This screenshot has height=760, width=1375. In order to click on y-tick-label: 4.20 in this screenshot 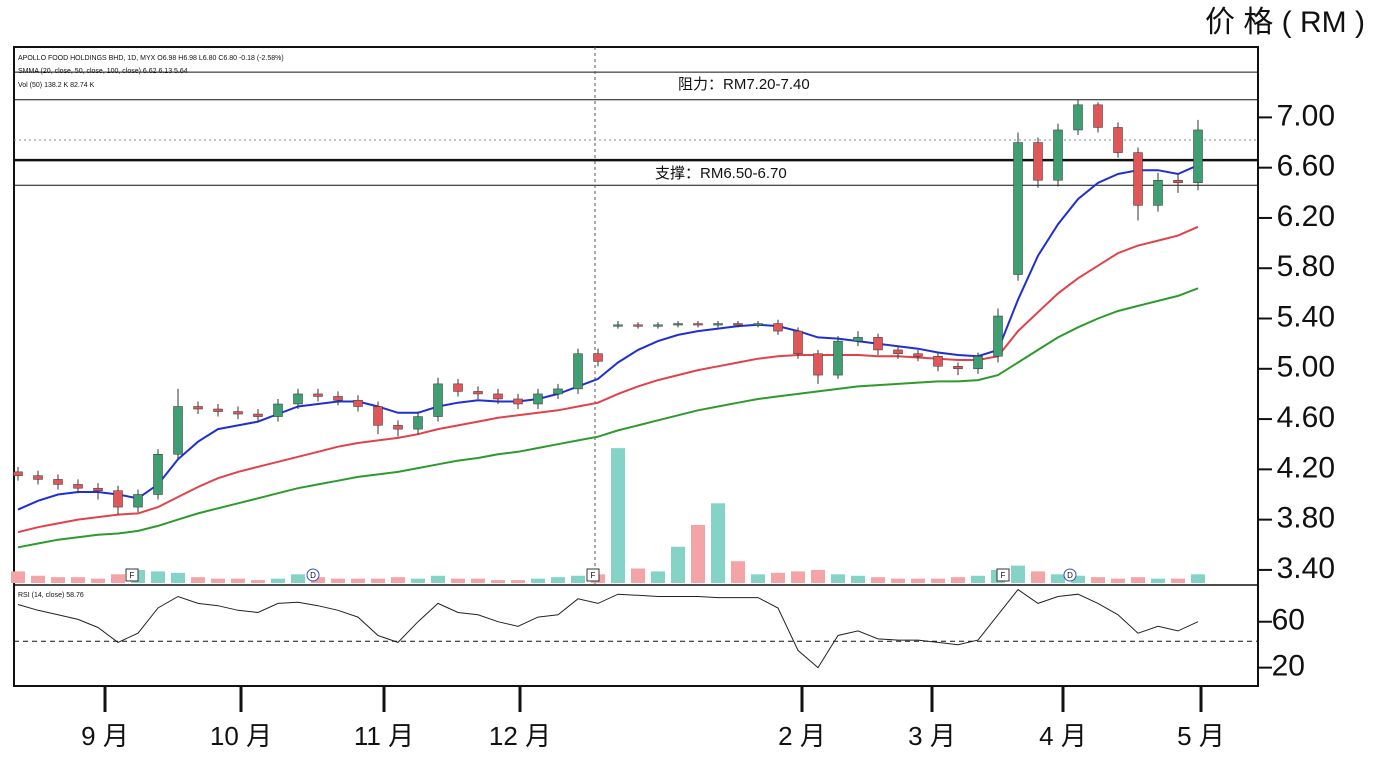, I will do `click(1306, 467)`.